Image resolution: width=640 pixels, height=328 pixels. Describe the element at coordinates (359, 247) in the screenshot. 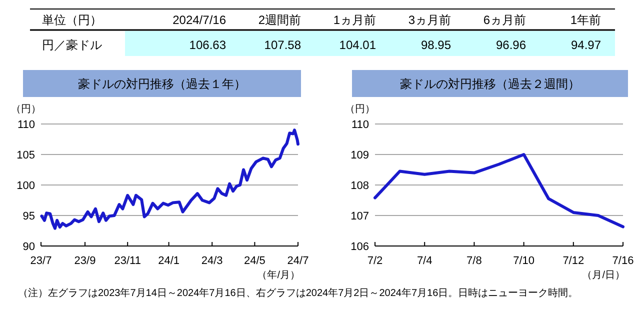

I see `y-tick-label: 106` at that location.